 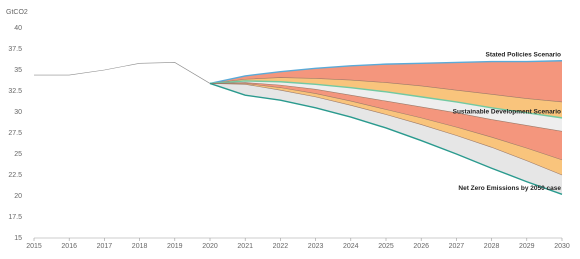 What do you see at coordinates (562, 246) in the screenshot?
I see `x-tick-label: 2030` at bounding box center [562, 246].